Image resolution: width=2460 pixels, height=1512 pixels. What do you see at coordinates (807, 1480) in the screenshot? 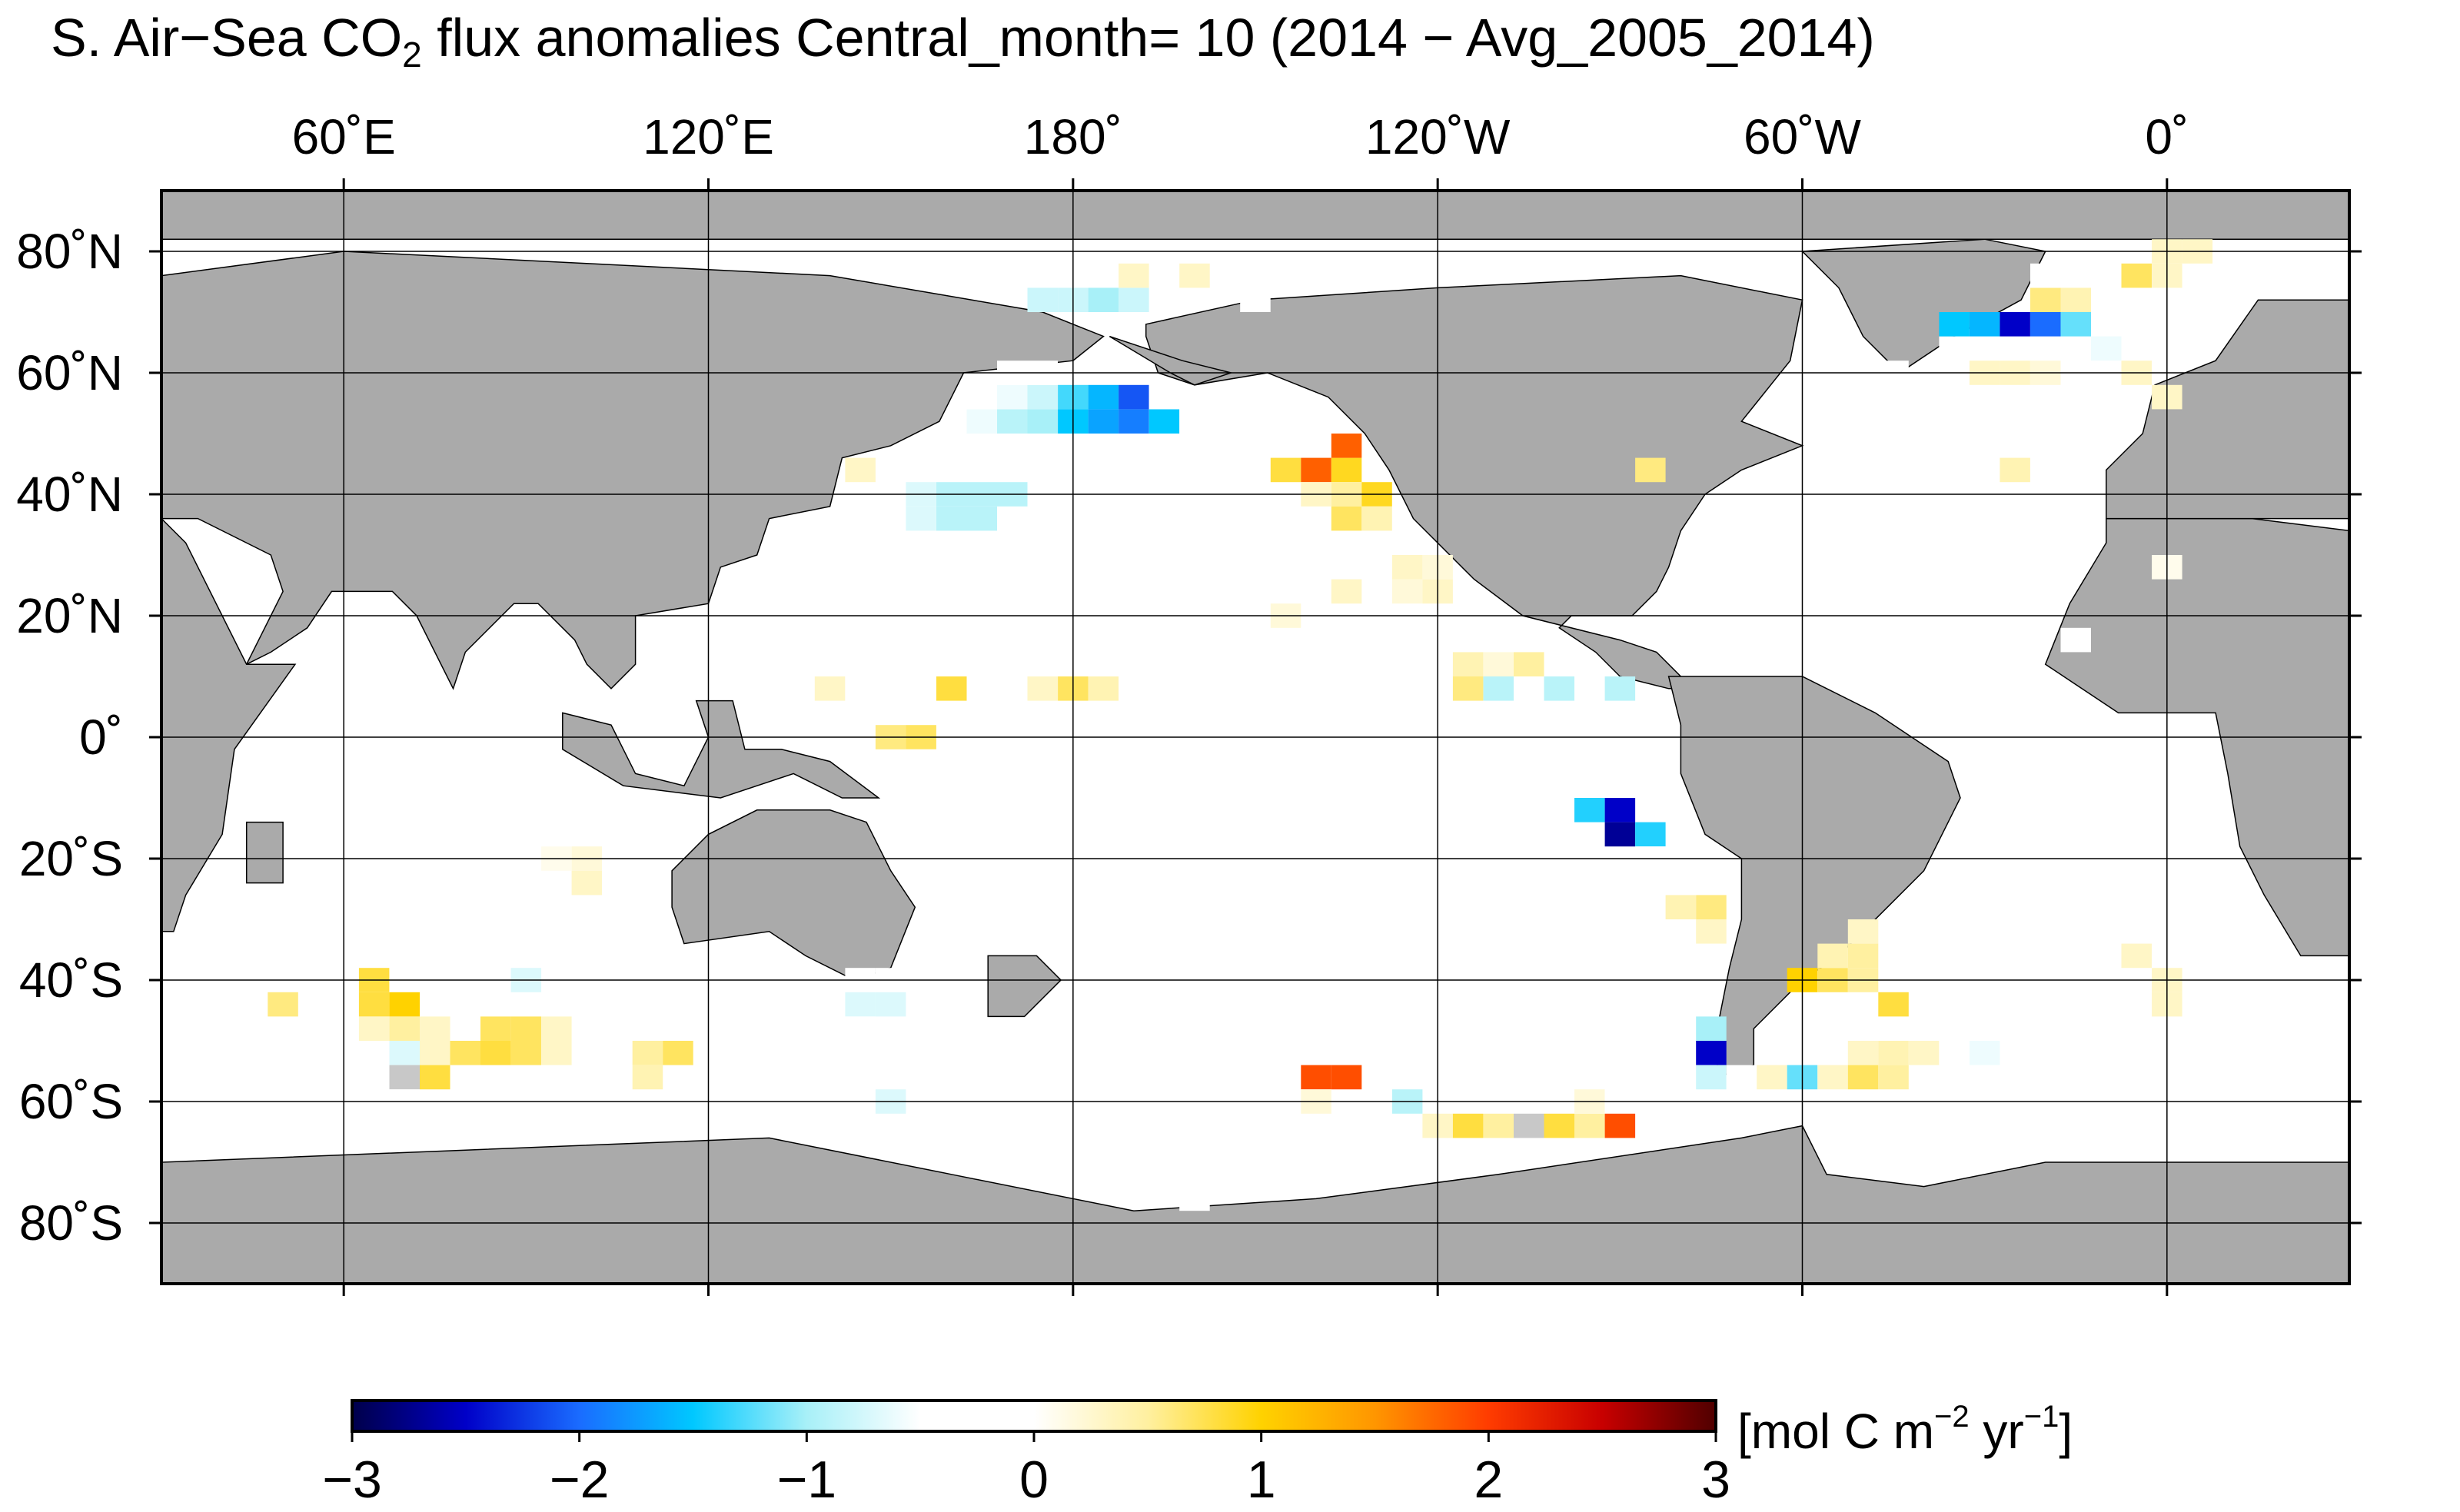
I see `colorbar-tick-label: −1` at bounding box center [807, 1480].